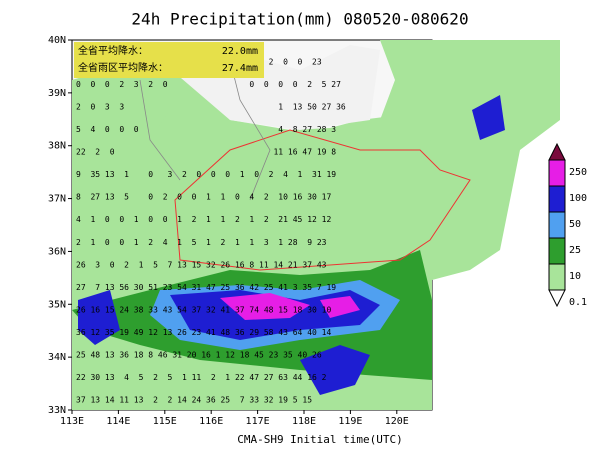 This screenshot has height=454, width=600. I want to click on lat-label: 33N, so click(57, 410).